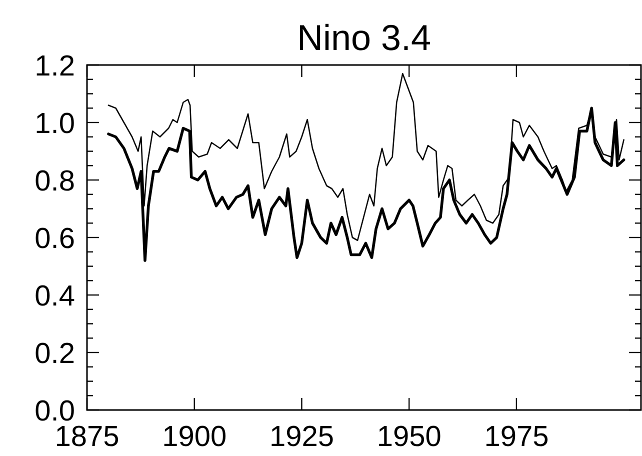  What do you see at coordinates (54, 354) in the screenshot?
I see `y-tick-label: 0.2` at bounding box center [54, 354].